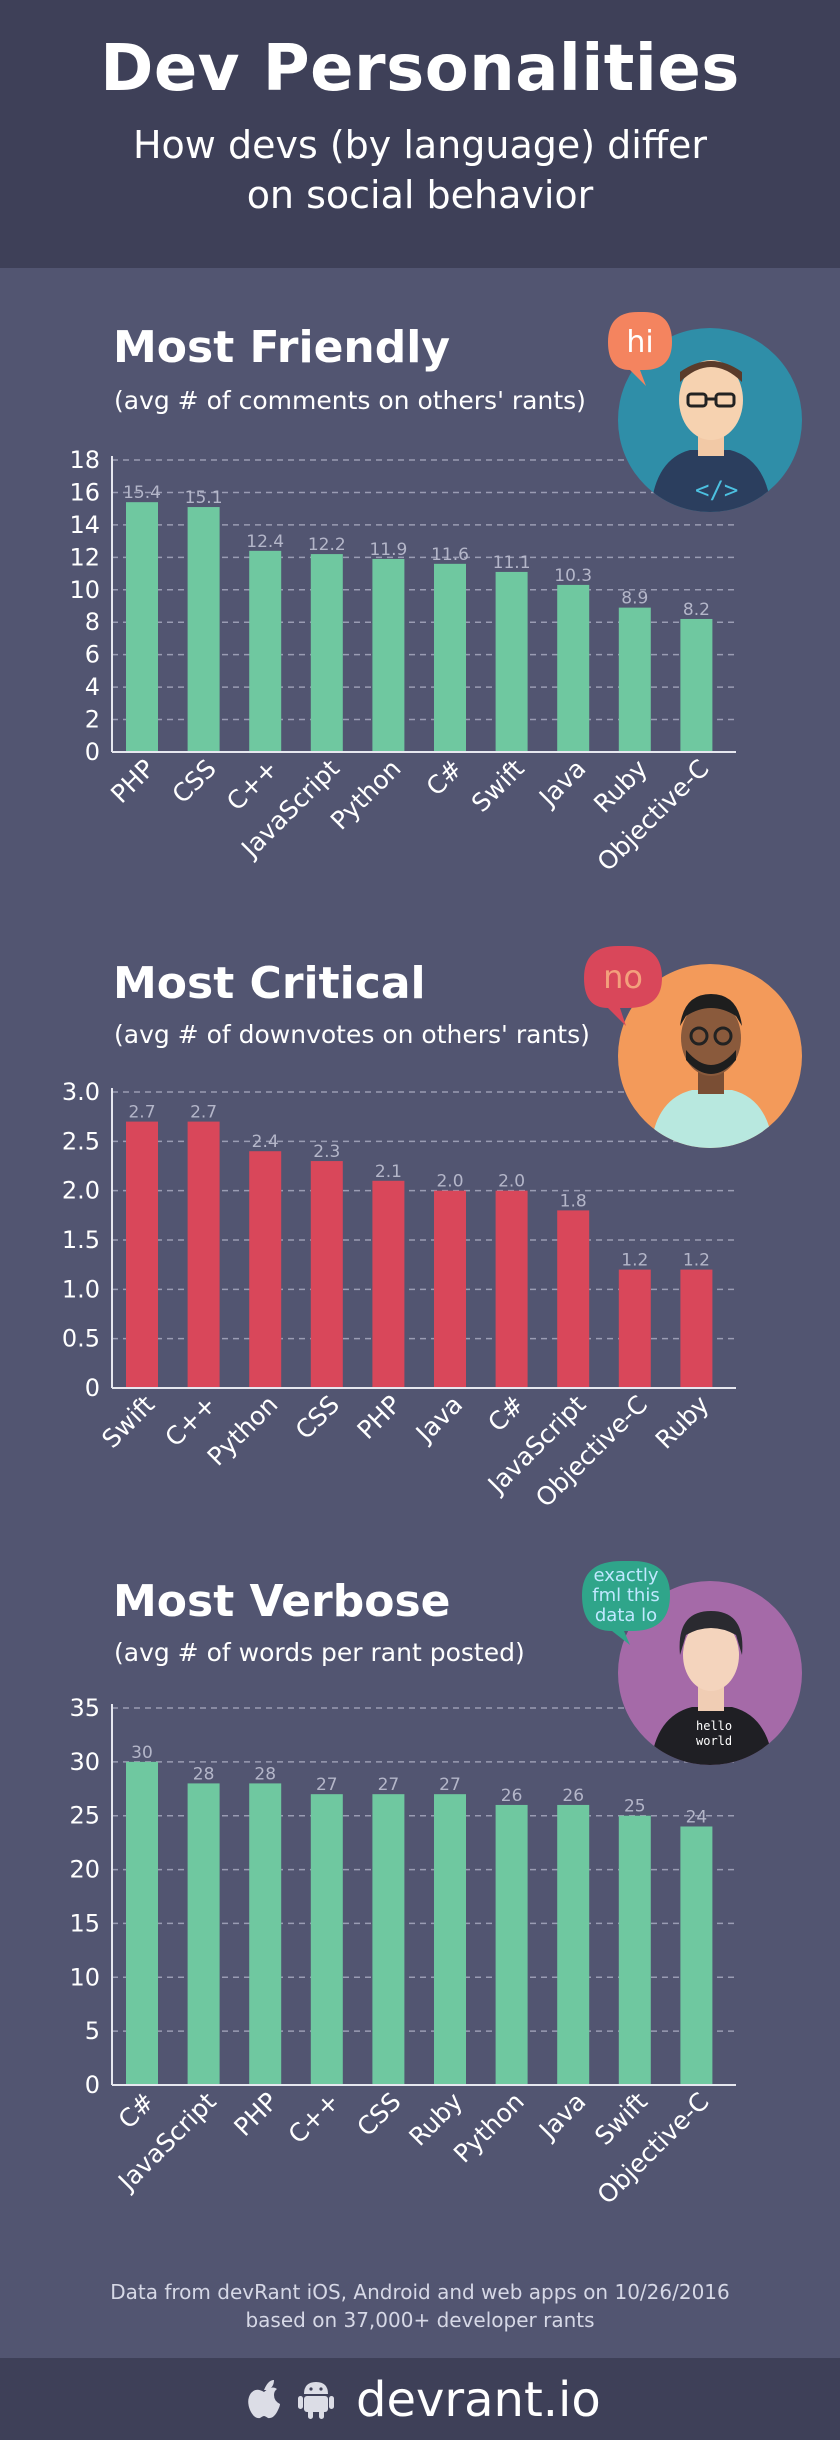 The height and width of the screenshot is (2440, 840). I want to click on speech-bubble-no: no, so click(623, 986).